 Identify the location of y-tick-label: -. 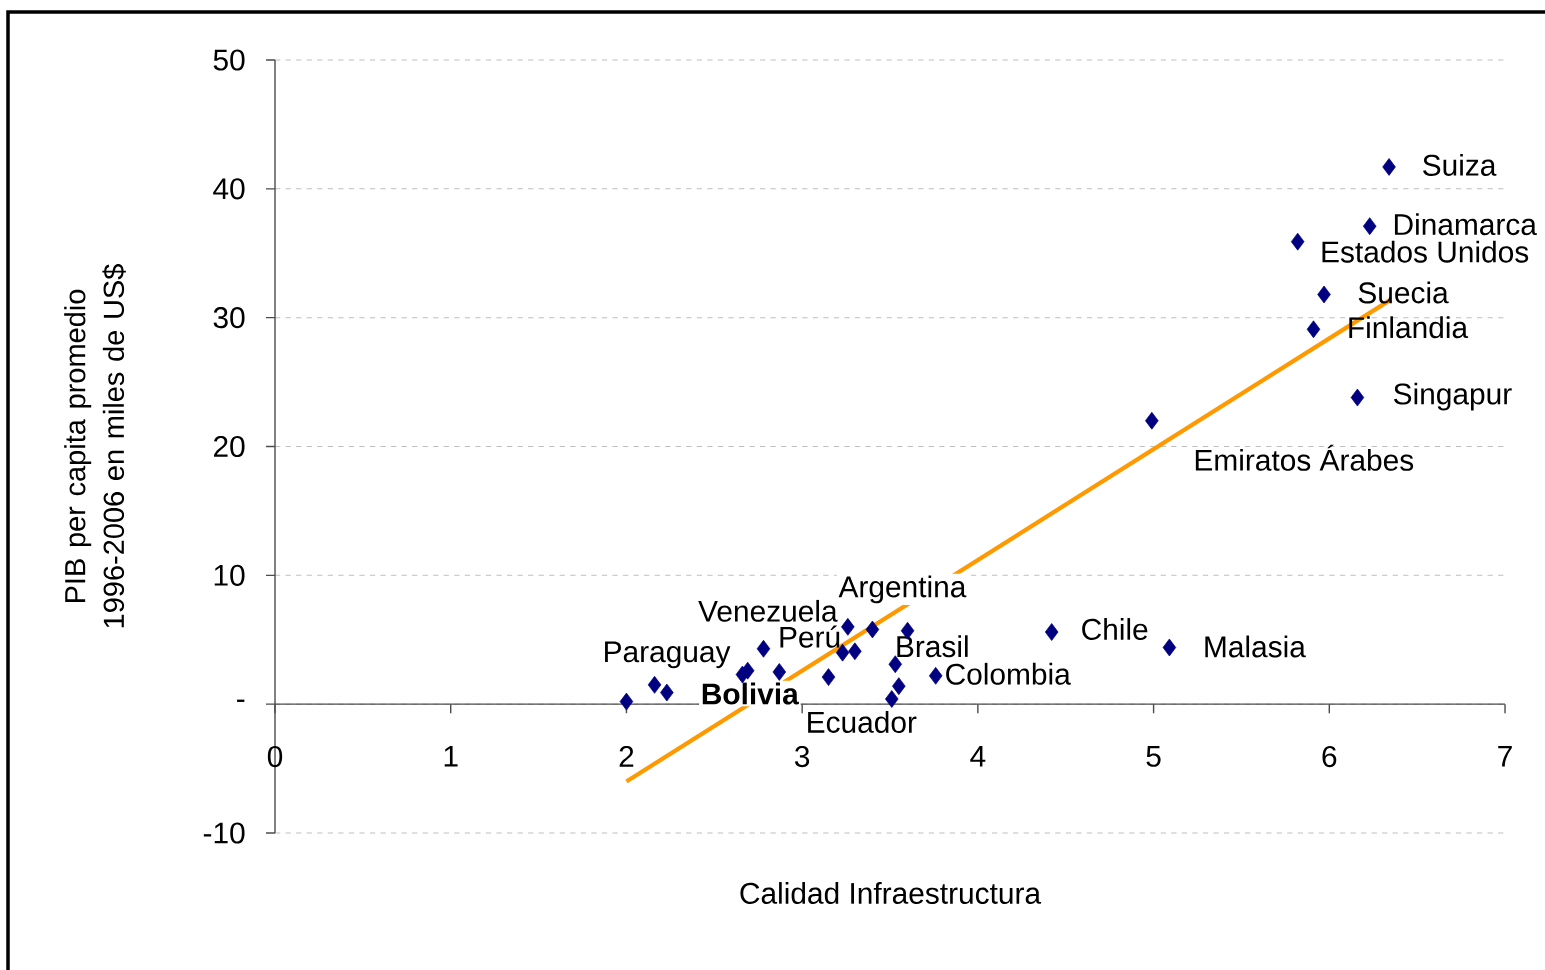
(241, 700).